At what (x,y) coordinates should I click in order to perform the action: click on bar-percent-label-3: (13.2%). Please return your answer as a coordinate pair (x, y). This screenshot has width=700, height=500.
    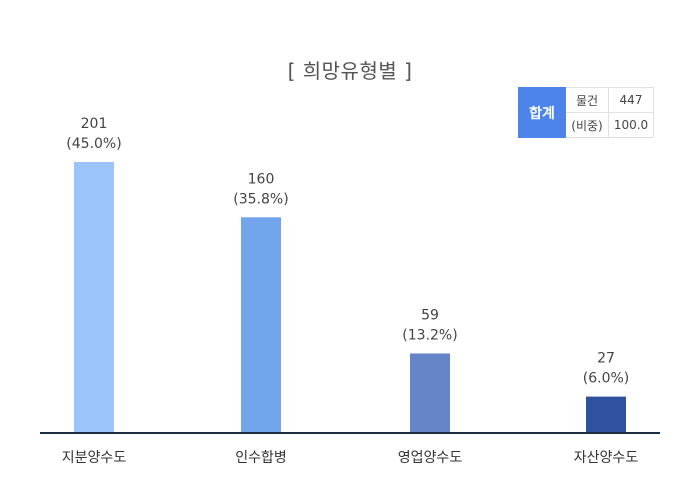
    Looking at the image, I should click on (429, 335).